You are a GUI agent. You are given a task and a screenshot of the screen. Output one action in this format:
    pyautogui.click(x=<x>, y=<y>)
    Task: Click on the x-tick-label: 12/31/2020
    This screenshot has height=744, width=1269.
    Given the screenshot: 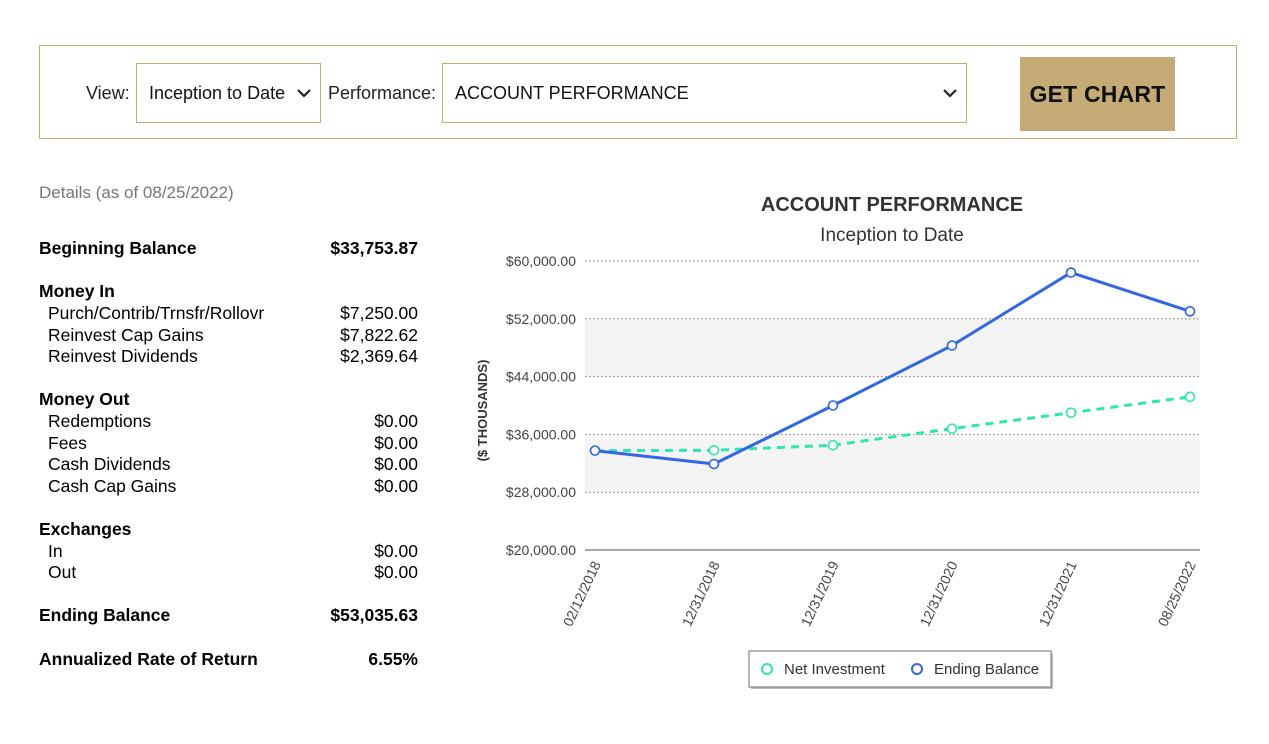 What is the action you would take?
    pyautogui.click(x=939, y=593)
    